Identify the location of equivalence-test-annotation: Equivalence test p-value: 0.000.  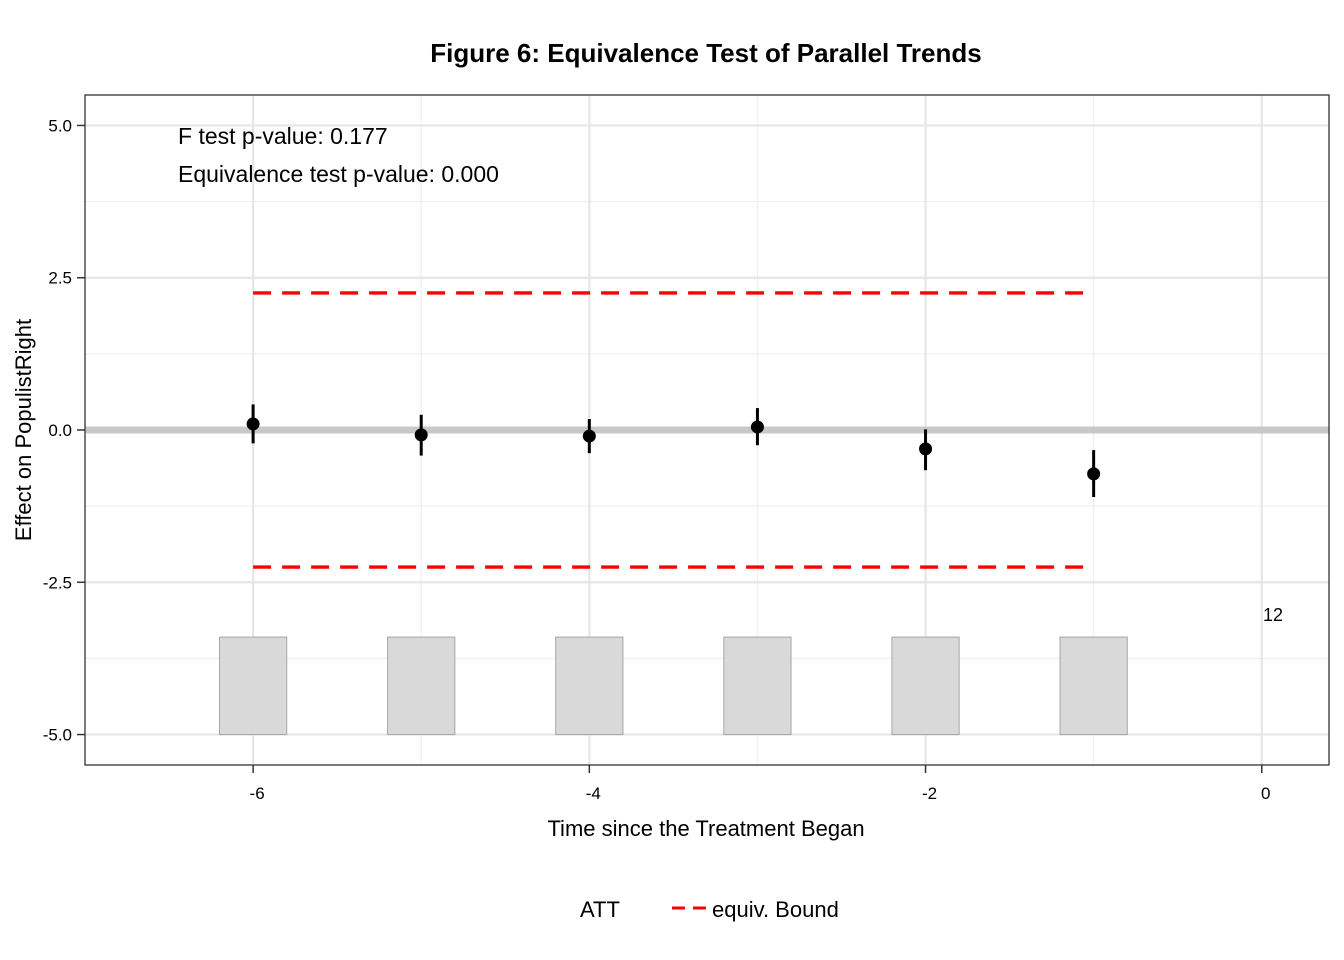
(338, 174).